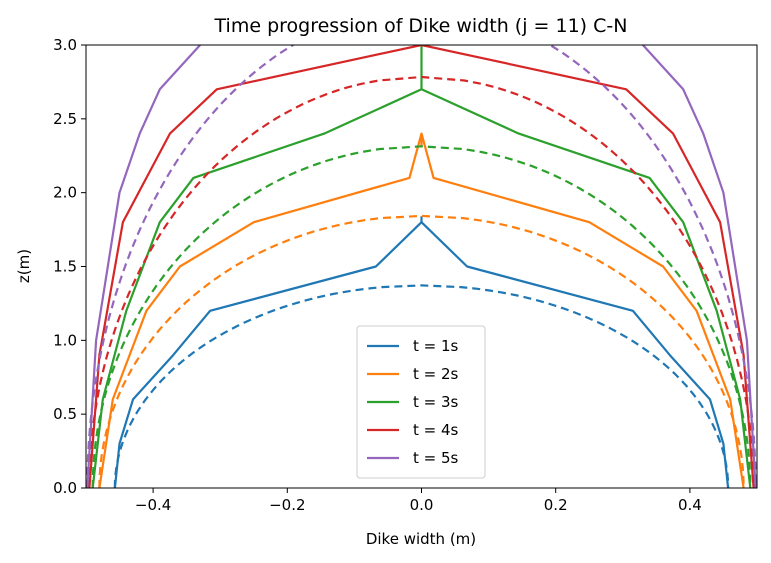  What do you see at coordinates (556, 505) in the screenshot?
I see `x-tick-label: 0.2` at bounding box center [556, 505].